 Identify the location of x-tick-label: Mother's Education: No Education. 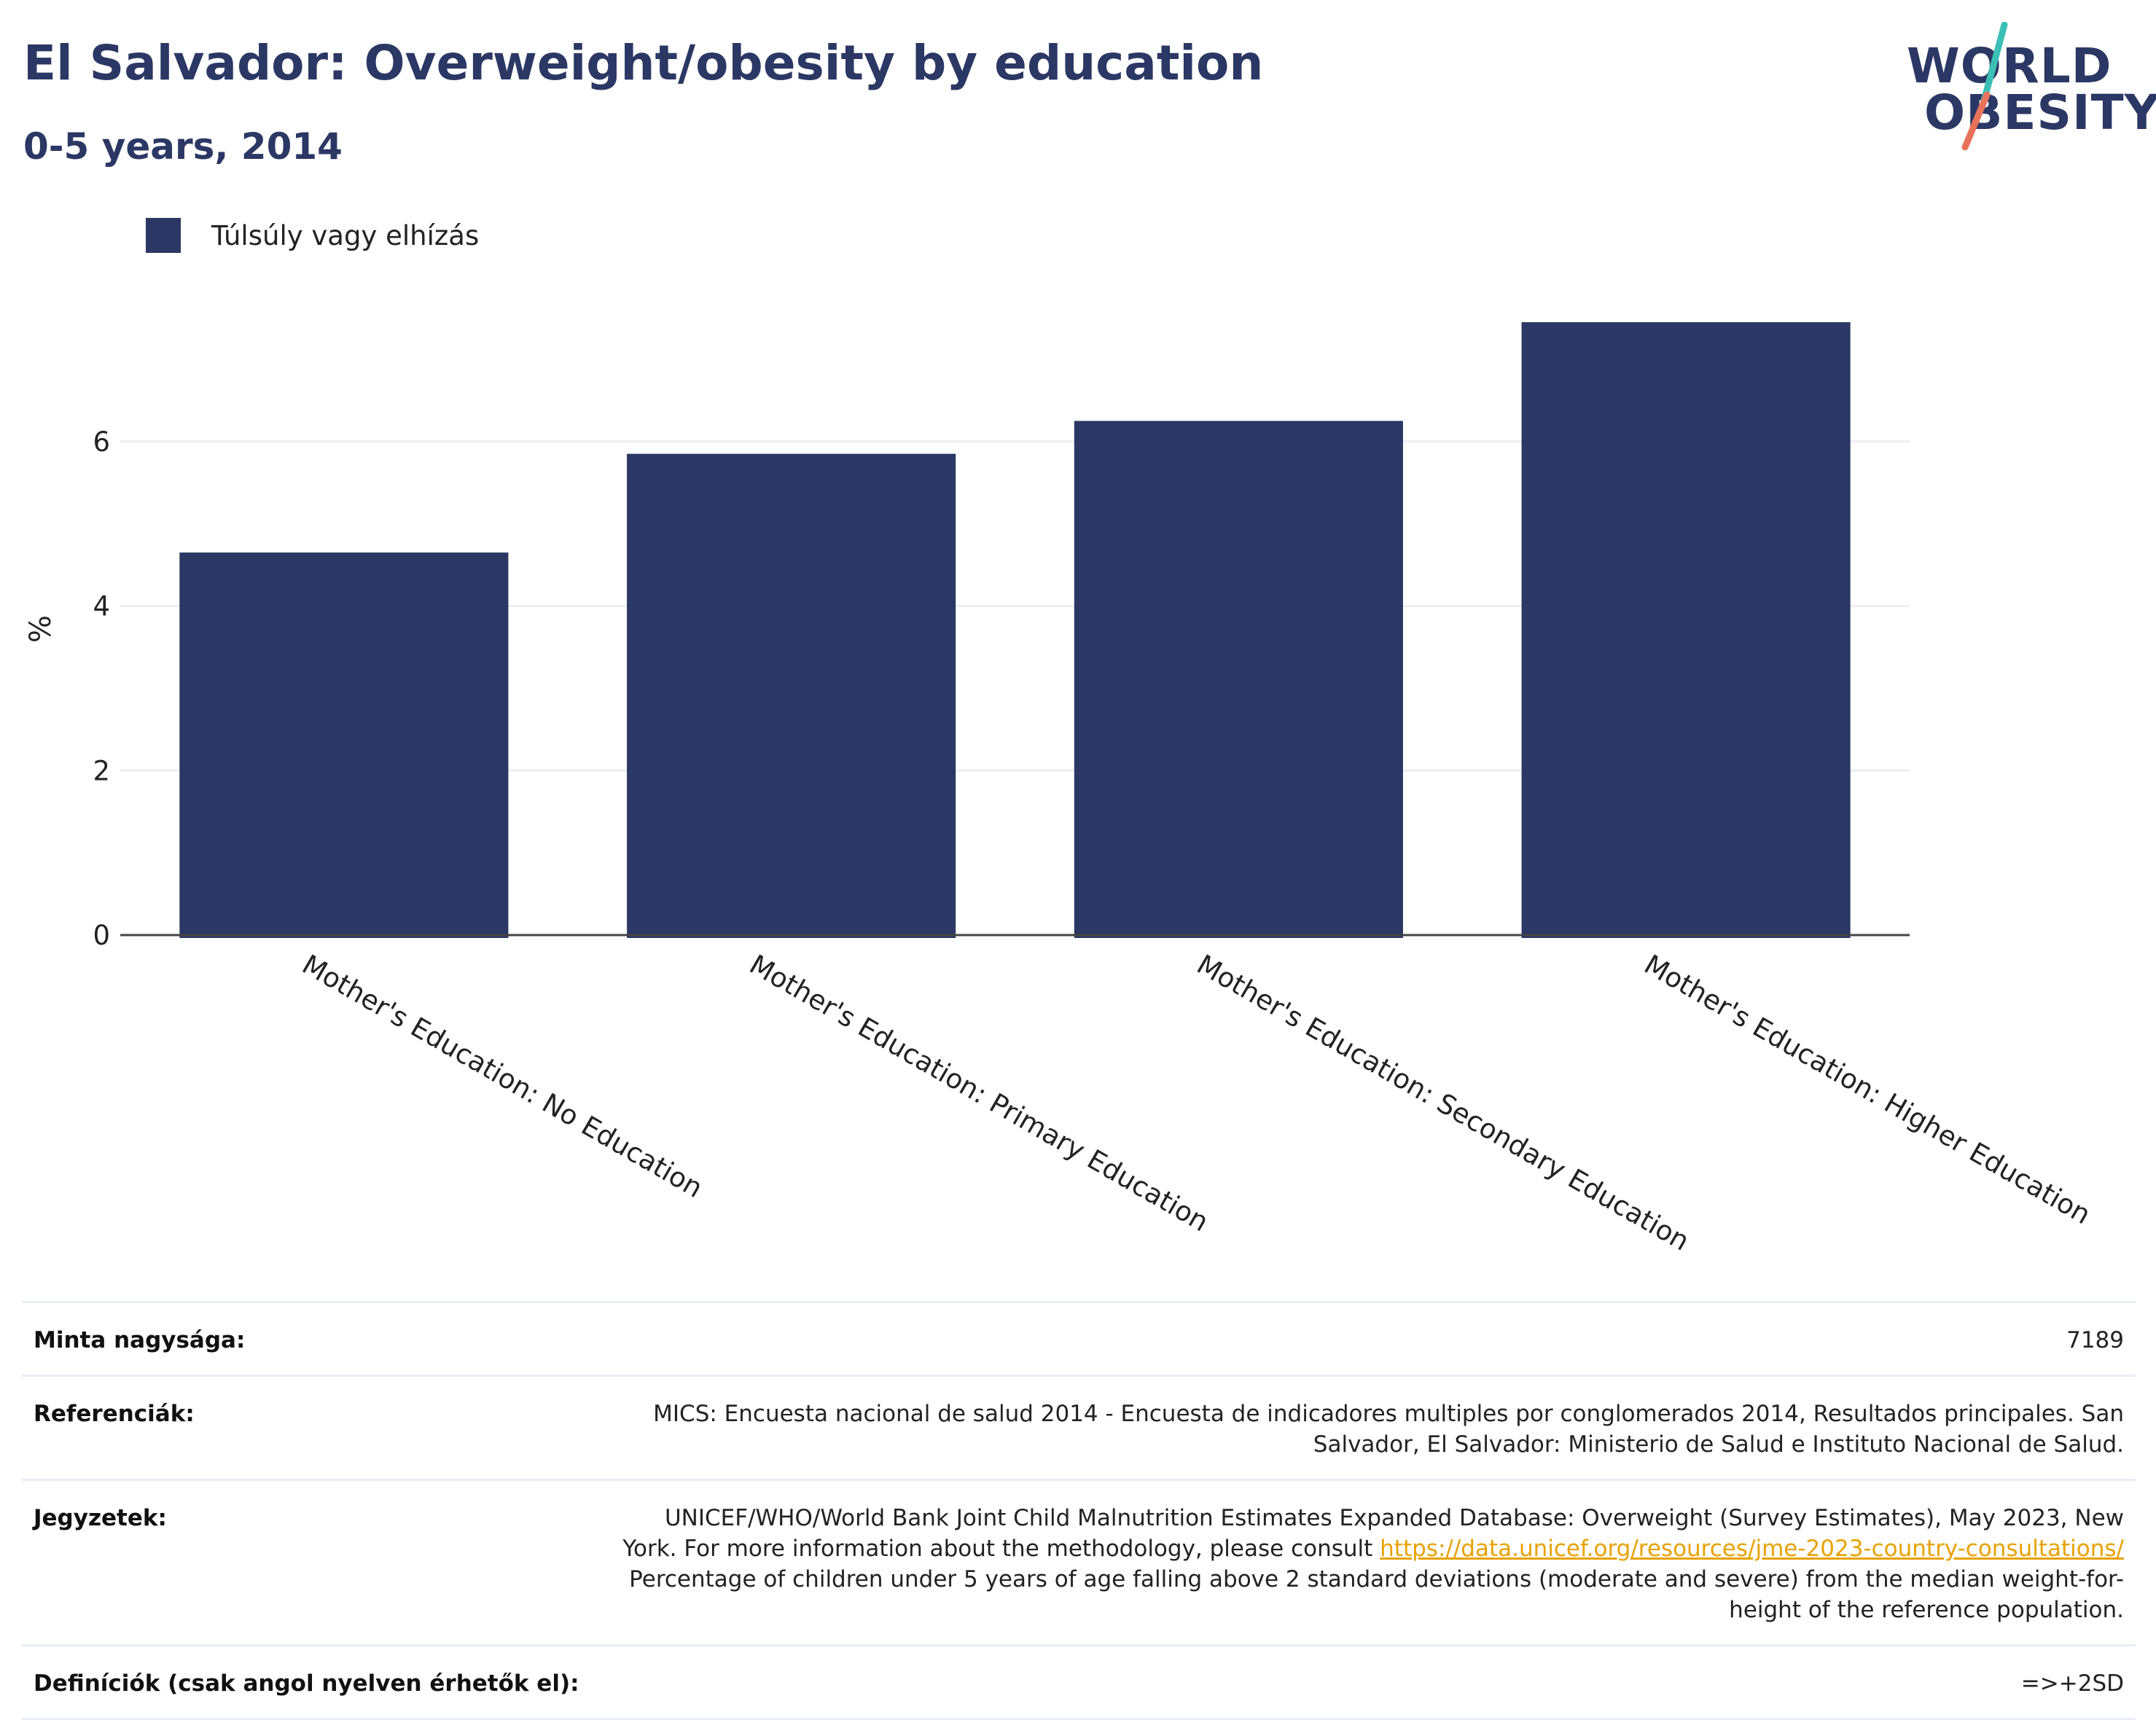
(502, 1076).